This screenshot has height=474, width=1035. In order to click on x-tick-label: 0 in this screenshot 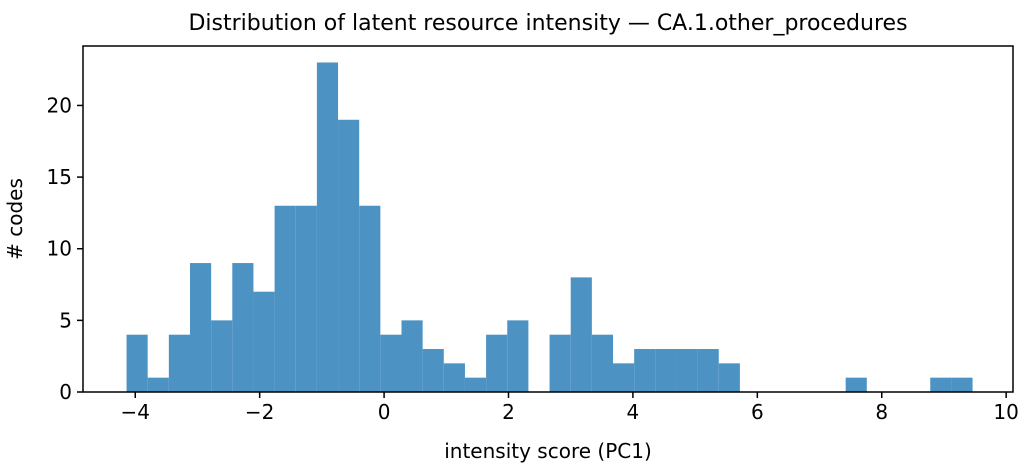, I will do `click(384, 412)`.